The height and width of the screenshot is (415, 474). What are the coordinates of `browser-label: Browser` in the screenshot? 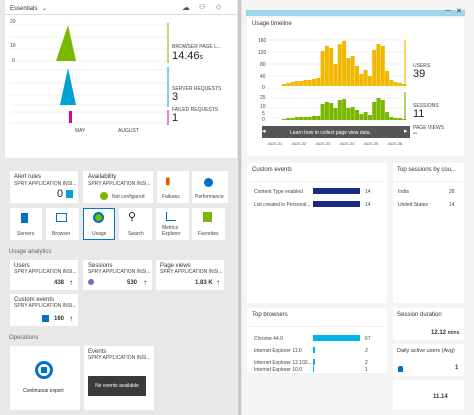 It's located at (61, 234).